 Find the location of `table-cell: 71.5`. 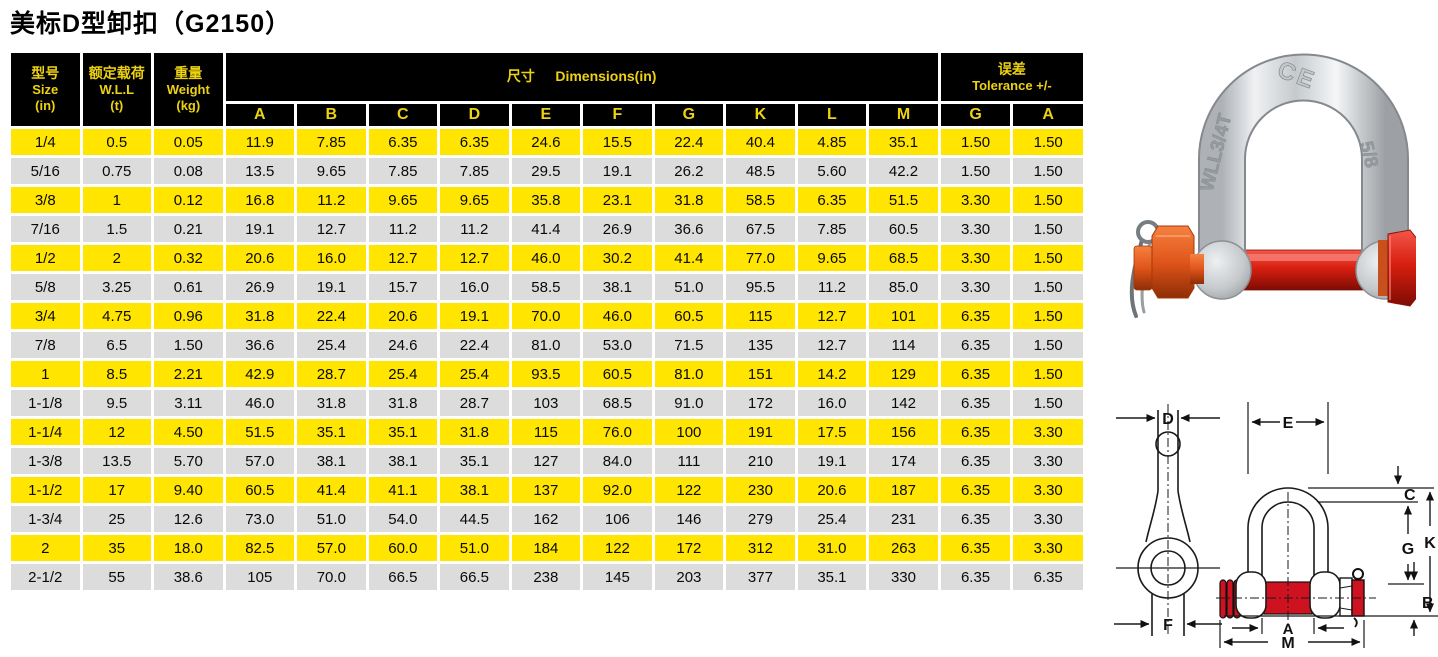

table-cell: 71.5 is located at coordinates (689, 345).